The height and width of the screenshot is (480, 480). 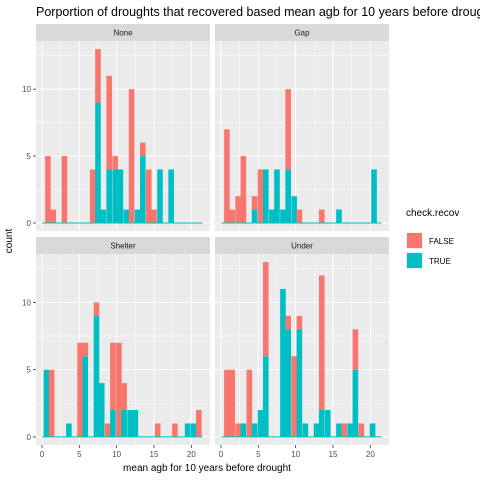 What do you see at coordinates (123, 245) in the screenshot?
I see `facet-strip-shelter` at bounding box center [123, 245].